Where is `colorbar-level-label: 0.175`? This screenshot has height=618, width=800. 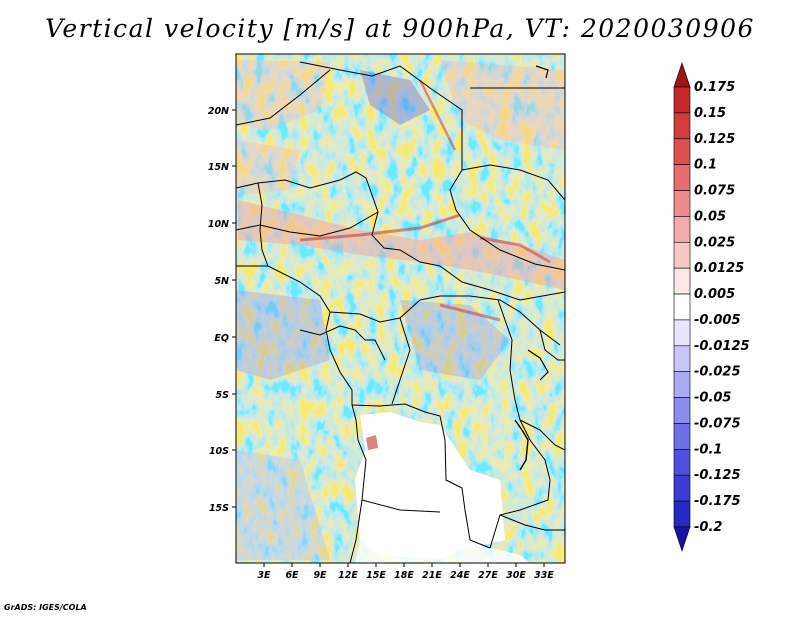 colorbar-level-label: 0.175 is located at coordinates (714, 87).